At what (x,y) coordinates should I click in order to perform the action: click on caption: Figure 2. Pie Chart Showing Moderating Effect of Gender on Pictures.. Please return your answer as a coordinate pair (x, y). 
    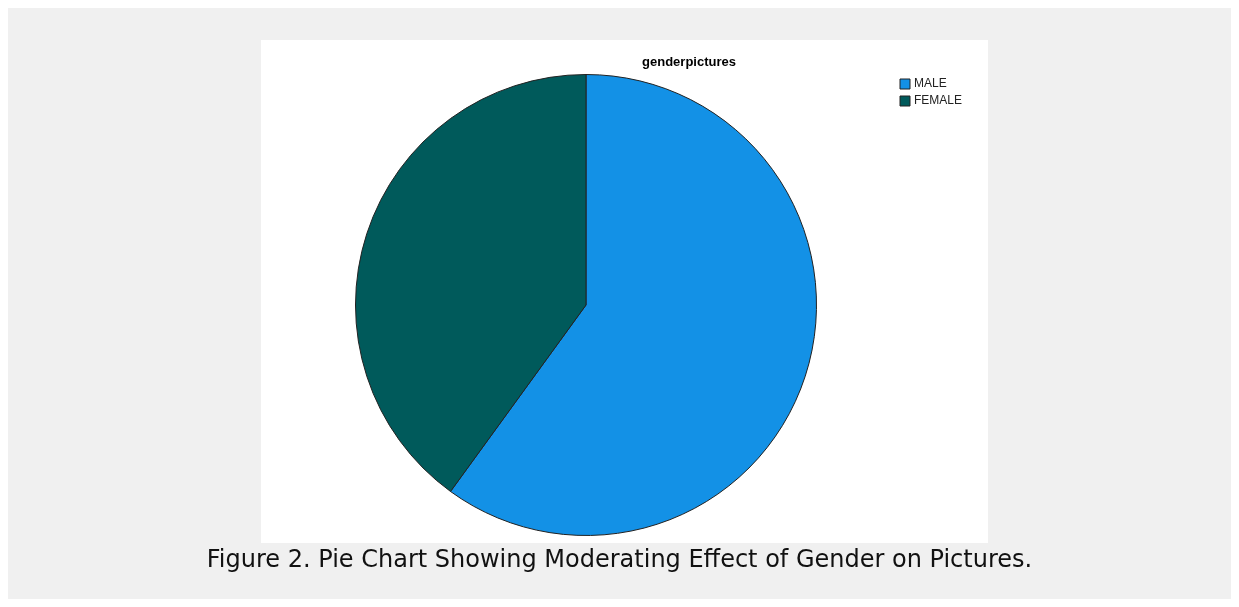
    Looking at the image, I should click on (619, 559).